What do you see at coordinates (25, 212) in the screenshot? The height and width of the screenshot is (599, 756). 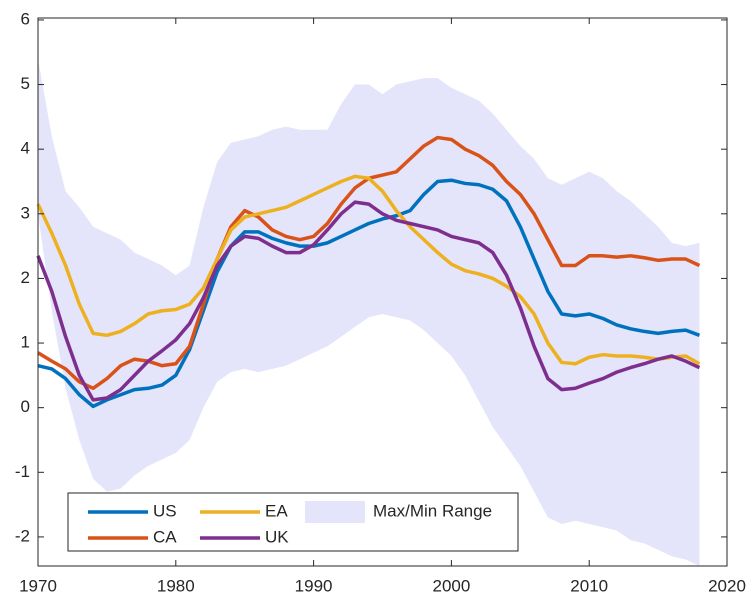 I see `y-tick-label: 3` at bounding box center [25, 212].